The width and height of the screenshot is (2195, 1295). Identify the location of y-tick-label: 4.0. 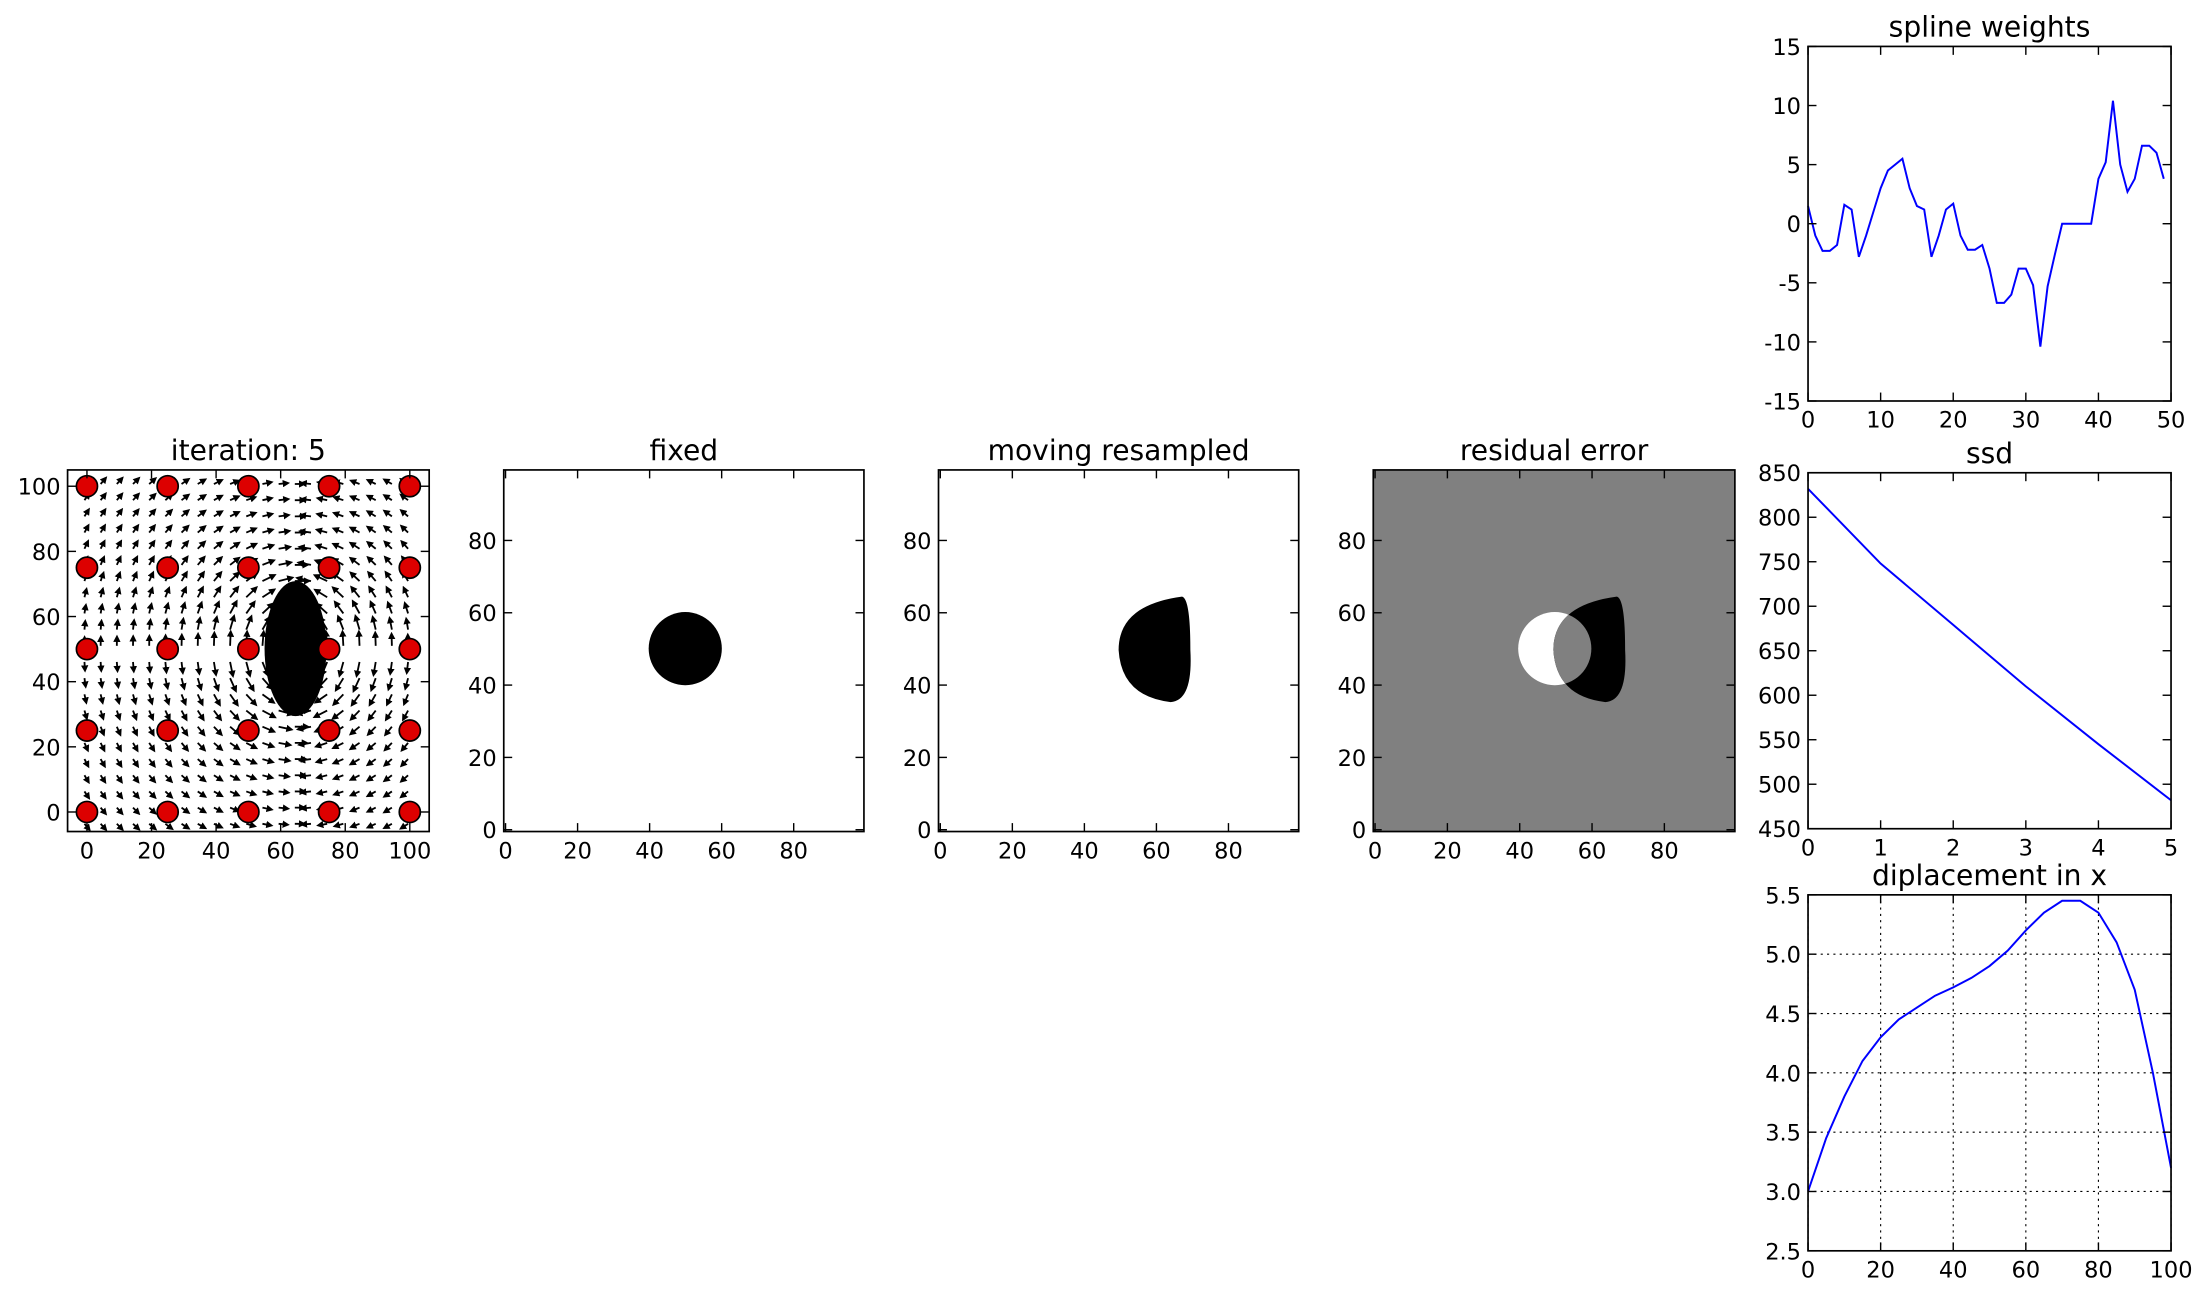
(1783, 1074).